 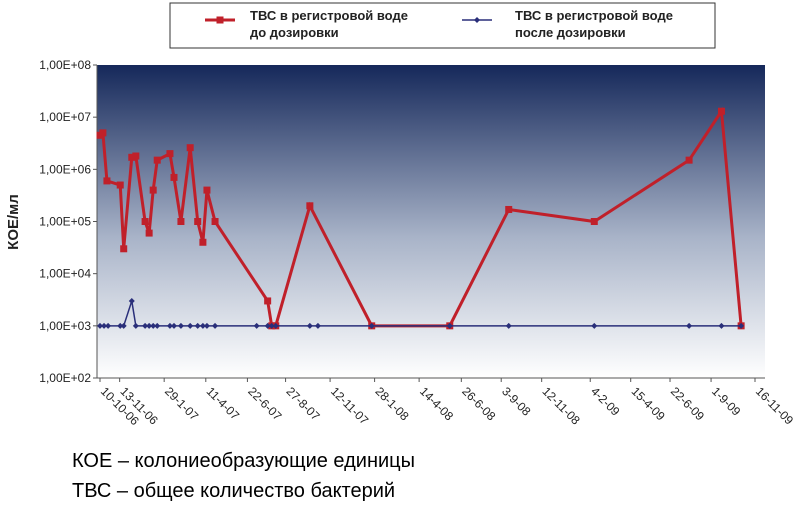 What do you see at coordinates (223, 403) in the screenshot?
I see `x-tick-label: 11-4-07` at bounding box center [223, 403].